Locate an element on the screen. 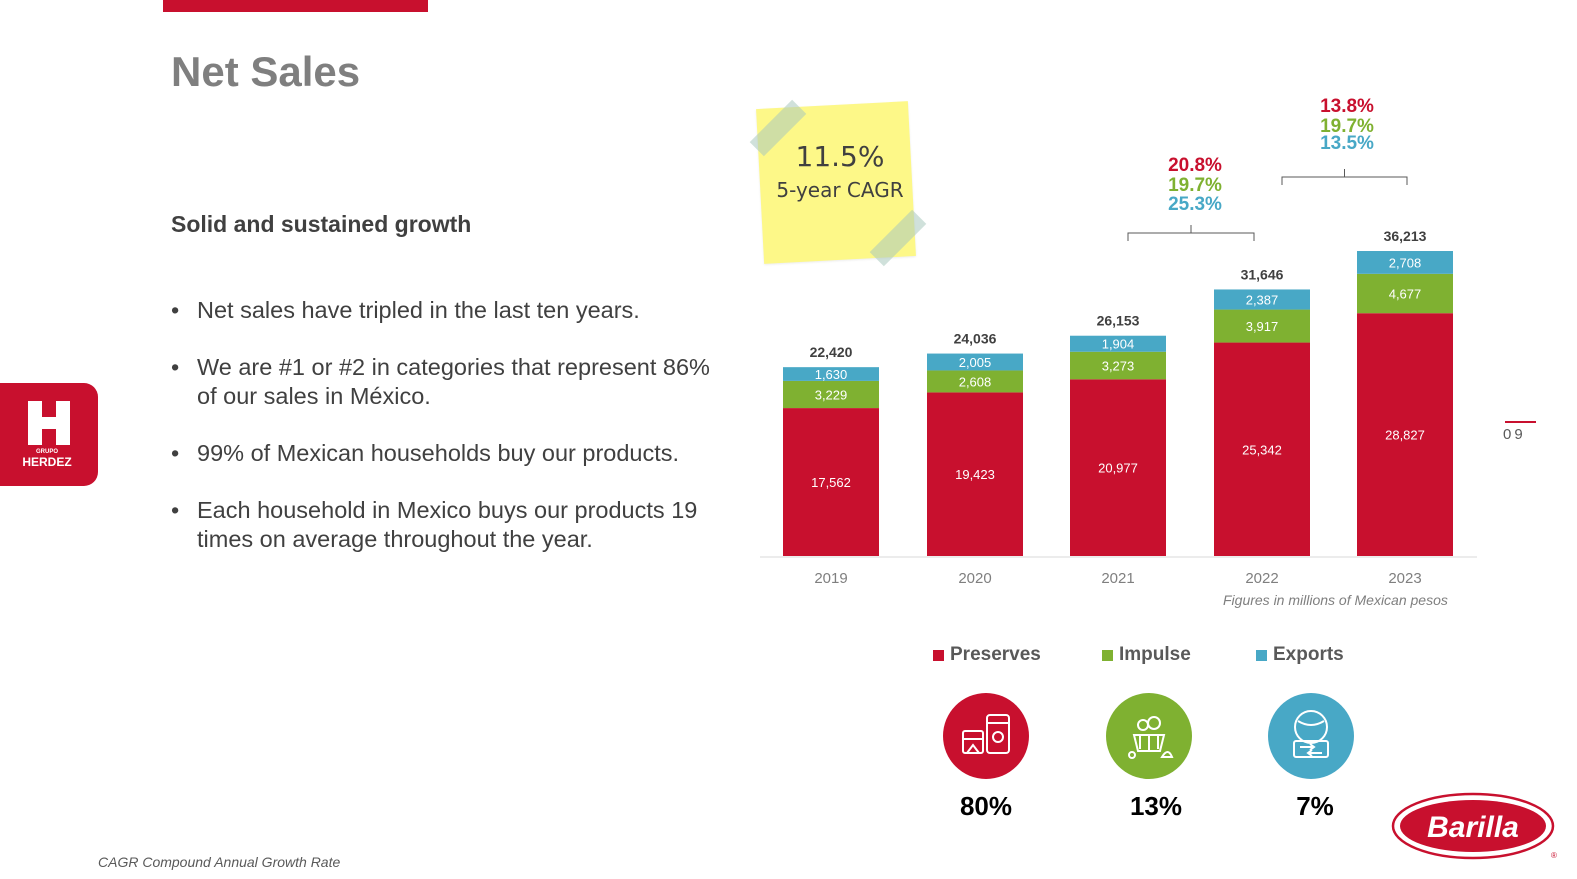 The height and width of the screenshot is (879, 1577). growth-exports-2022: 25.3% is located at coordinates (1195, 204).